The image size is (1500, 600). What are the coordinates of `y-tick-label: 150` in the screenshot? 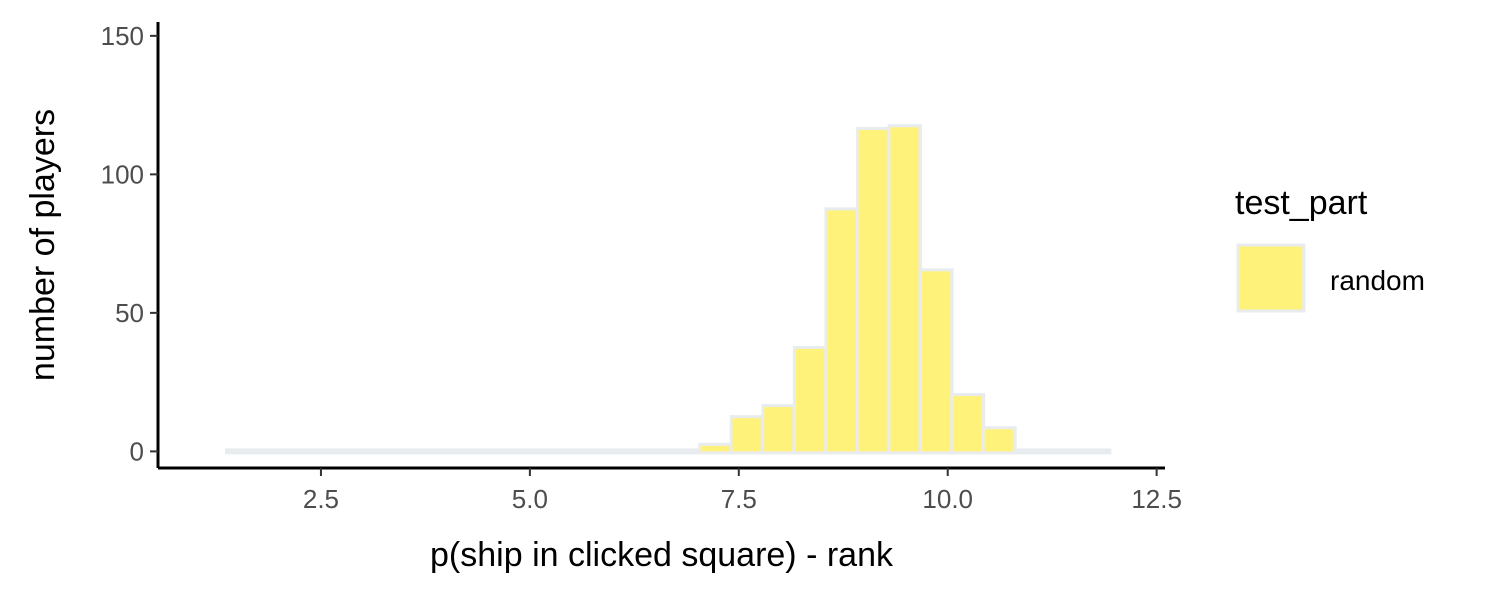 It's located at (122, 36).